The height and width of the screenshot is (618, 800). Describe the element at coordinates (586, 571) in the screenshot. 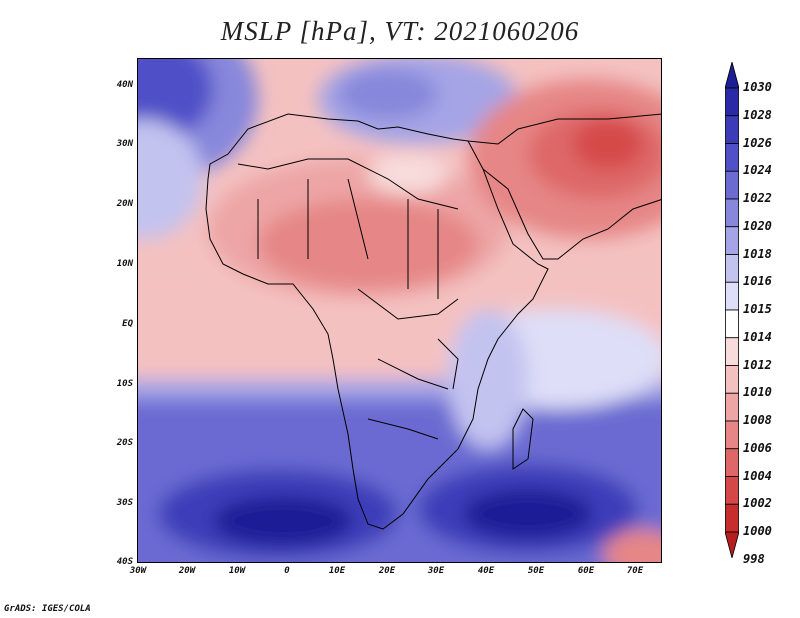

I see `lon-label-60e: 60E` at that location.